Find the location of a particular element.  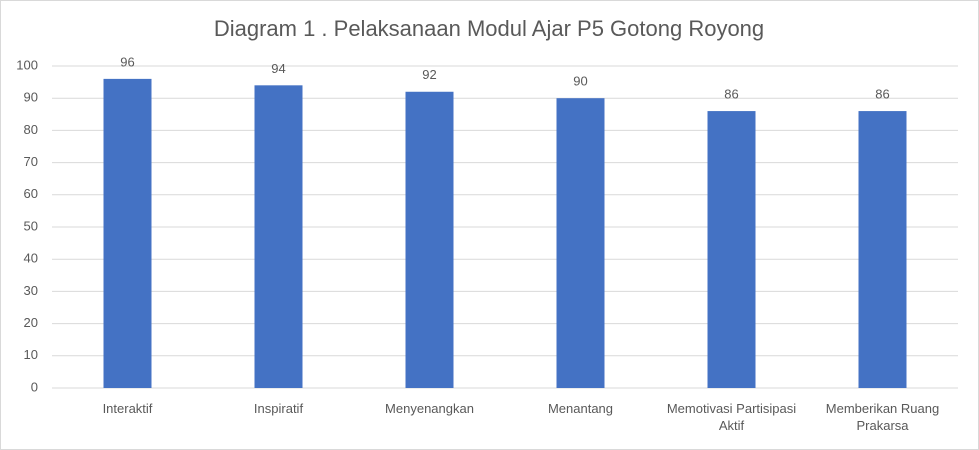

y-tick-label: 100 is located at coordinates (27, 64).